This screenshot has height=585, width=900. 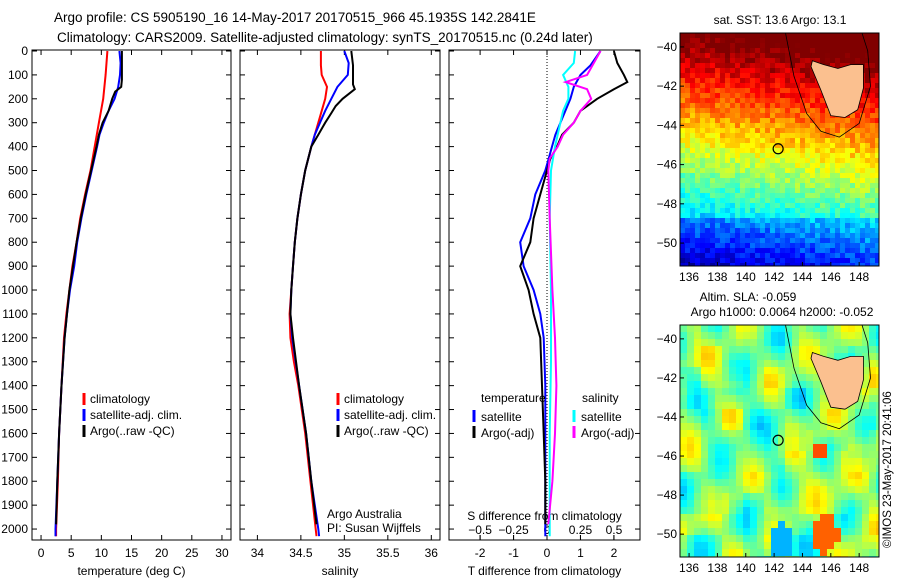 I want to click on y-tick-label: 100, so click(x=18, y=75).